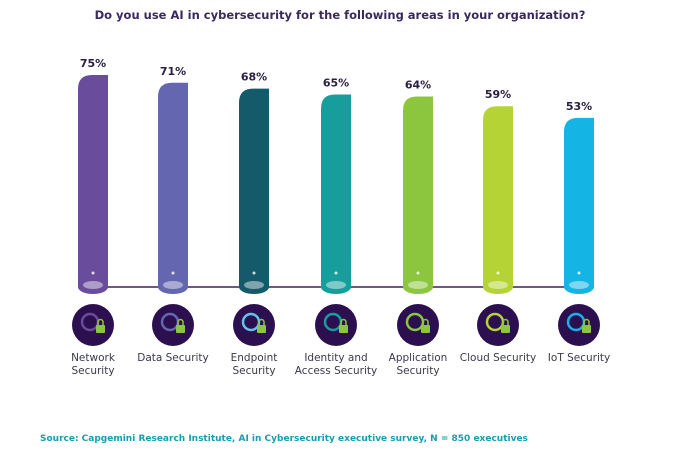 Image resolution: width=680 pixels, height=453 pixels. What do you see at coordinates (254, 364) in the screenshot?
I see `category-label: Endpoint Security` at bounding box center [254, 364].